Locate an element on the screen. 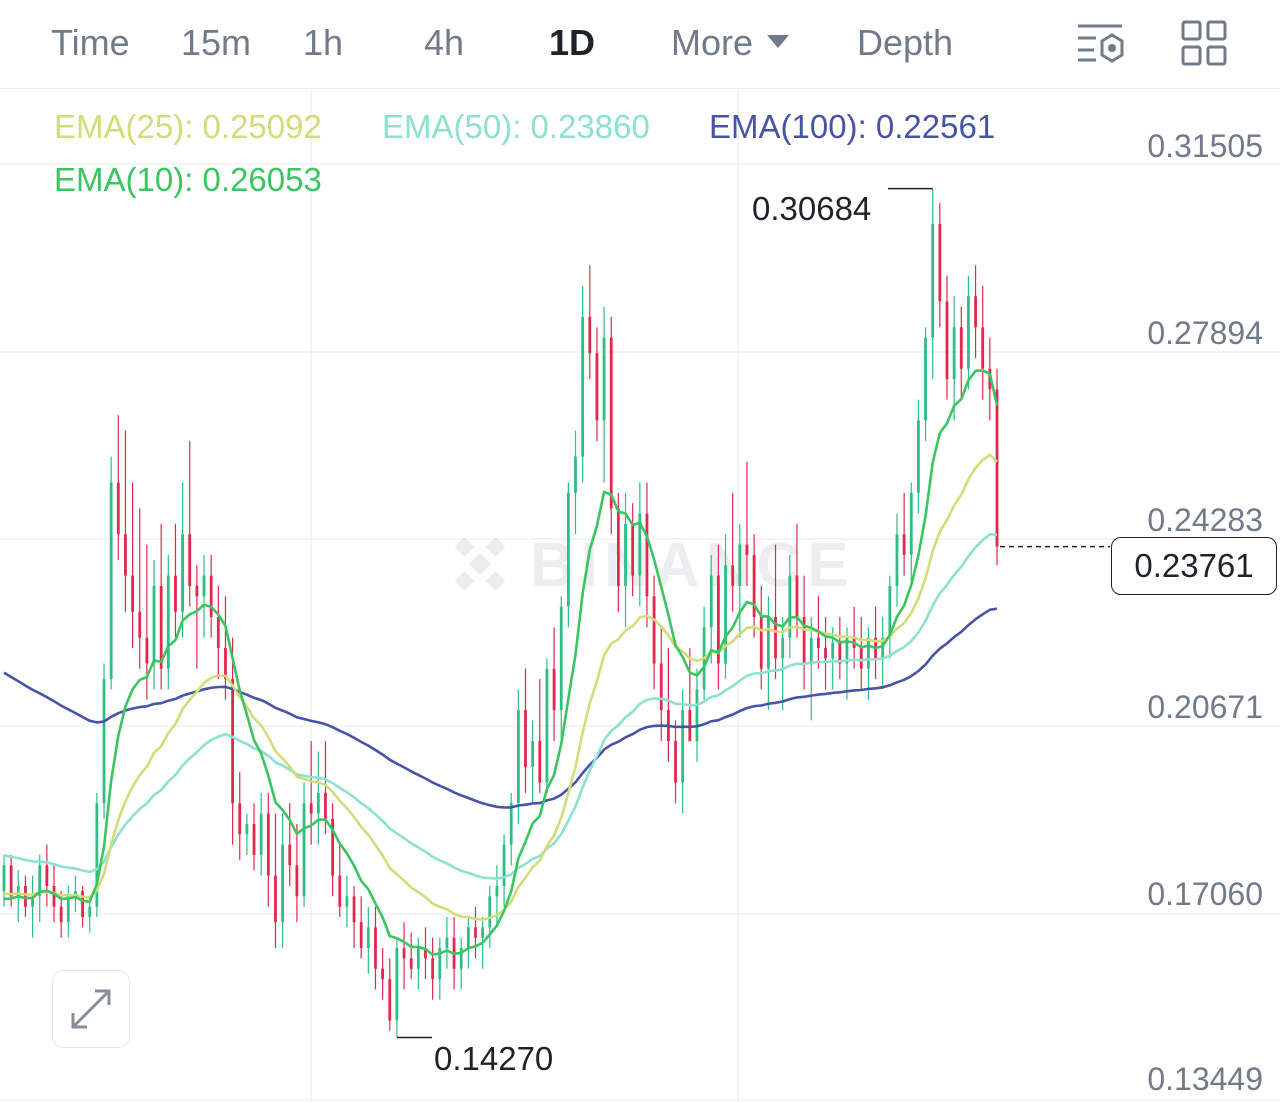 Image resolution: width=1280 pixels, height=1102 pixels. timeframe-toolbar: Time 15m 1h 4h 1D More Depth is located at coordinates (640, 44).